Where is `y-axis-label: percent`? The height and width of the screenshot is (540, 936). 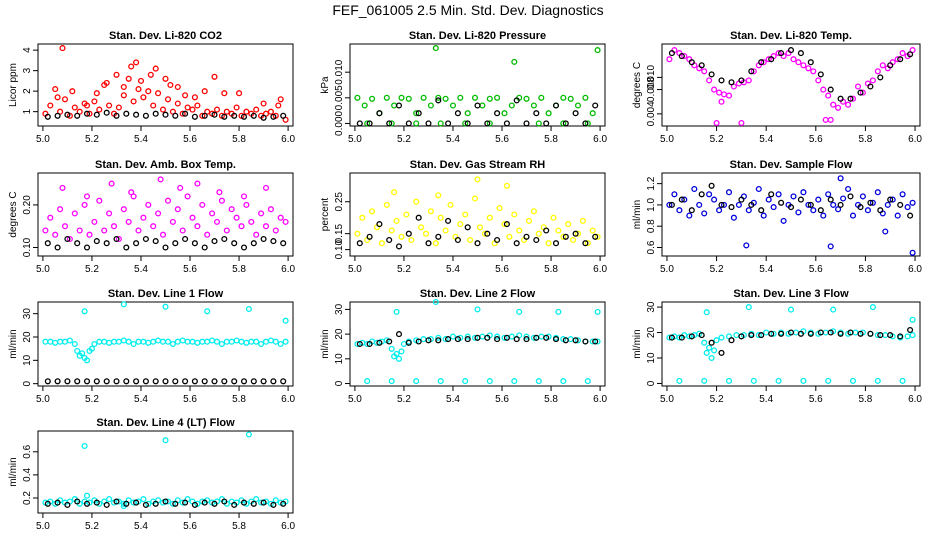 y-axis-label: percent is located at coordinates (325, 215).